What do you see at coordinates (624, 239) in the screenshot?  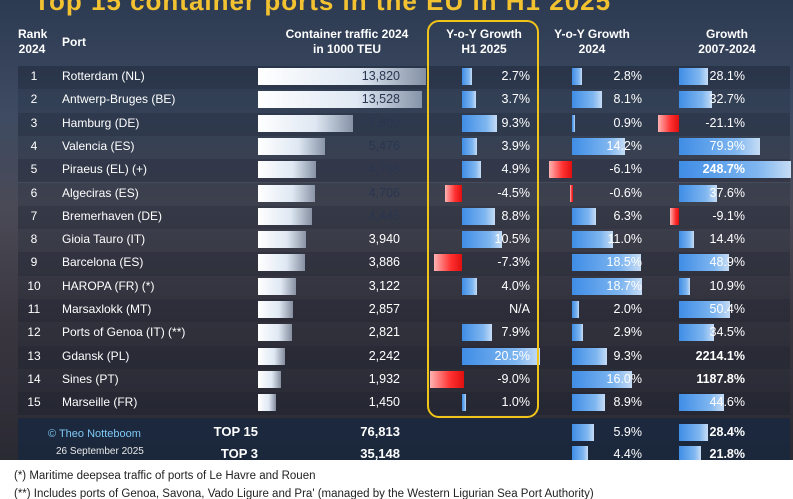 I see `yoy-value: 11.0%` at bounding box center [624, 239].